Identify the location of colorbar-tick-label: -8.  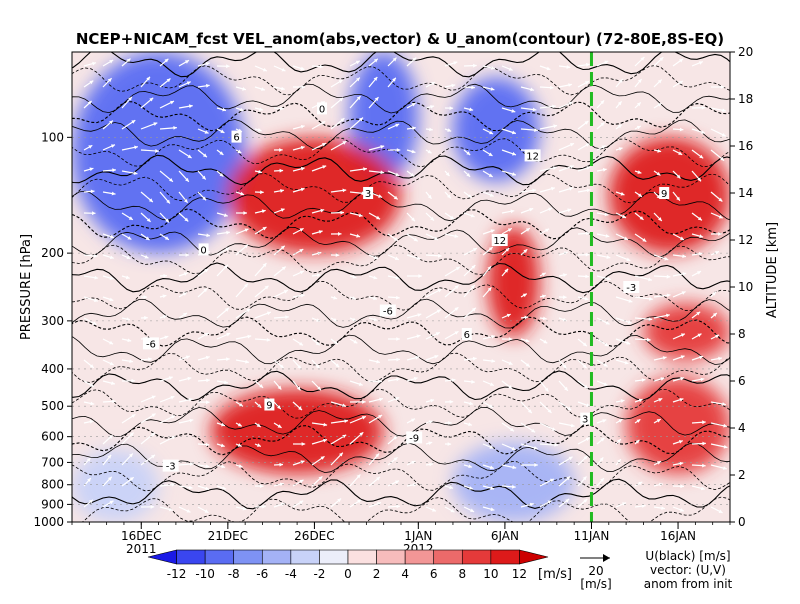
(234, 574).